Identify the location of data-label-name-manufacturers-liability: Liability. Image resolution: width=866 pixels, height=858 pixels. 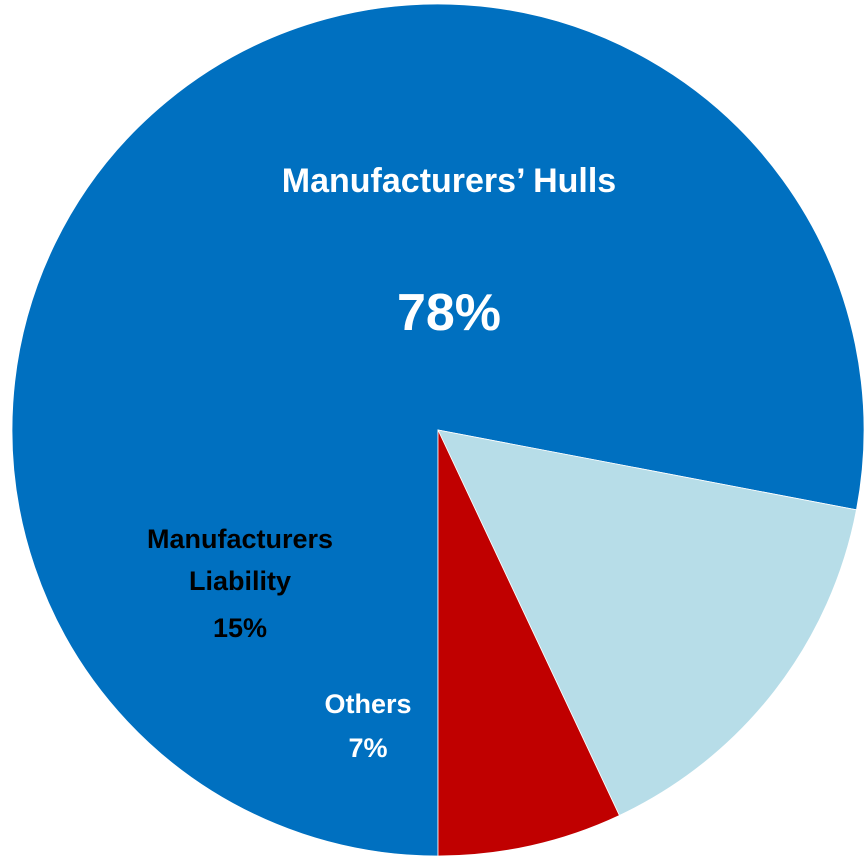
(240, 581).